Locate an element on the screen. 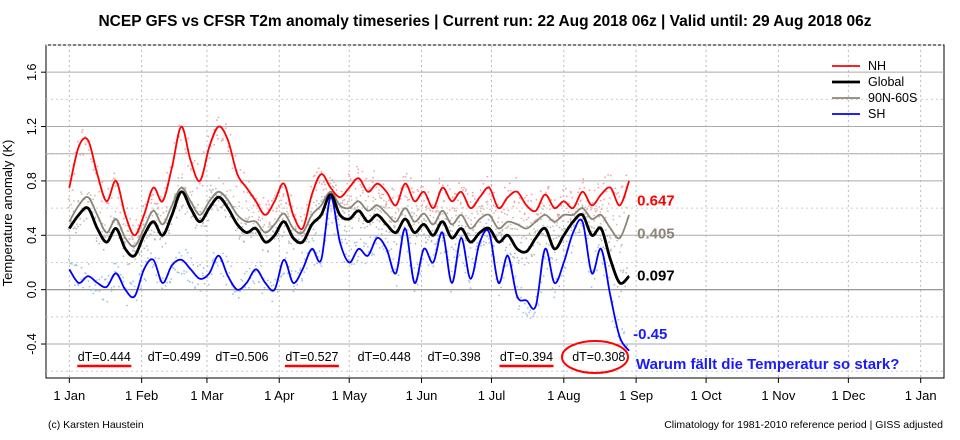 This screenshot has width=960, height=440. x-tick-label: 1 Oct is located at coordinates (706, 395).